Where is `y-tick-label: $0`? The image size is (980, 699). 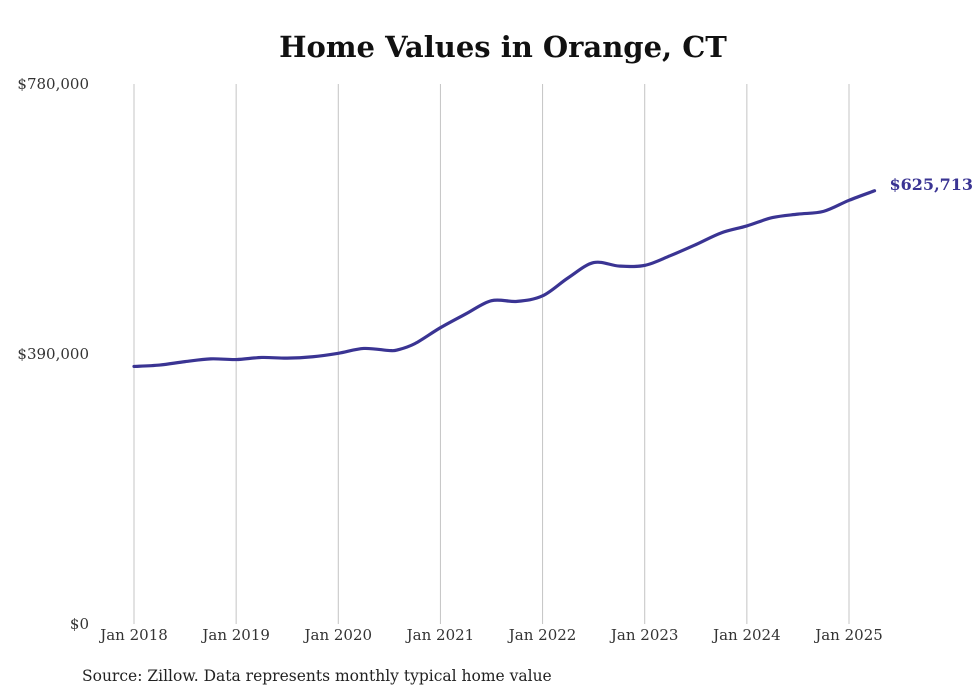 y-tick-label: $0 is located at coordinates (79, 624).